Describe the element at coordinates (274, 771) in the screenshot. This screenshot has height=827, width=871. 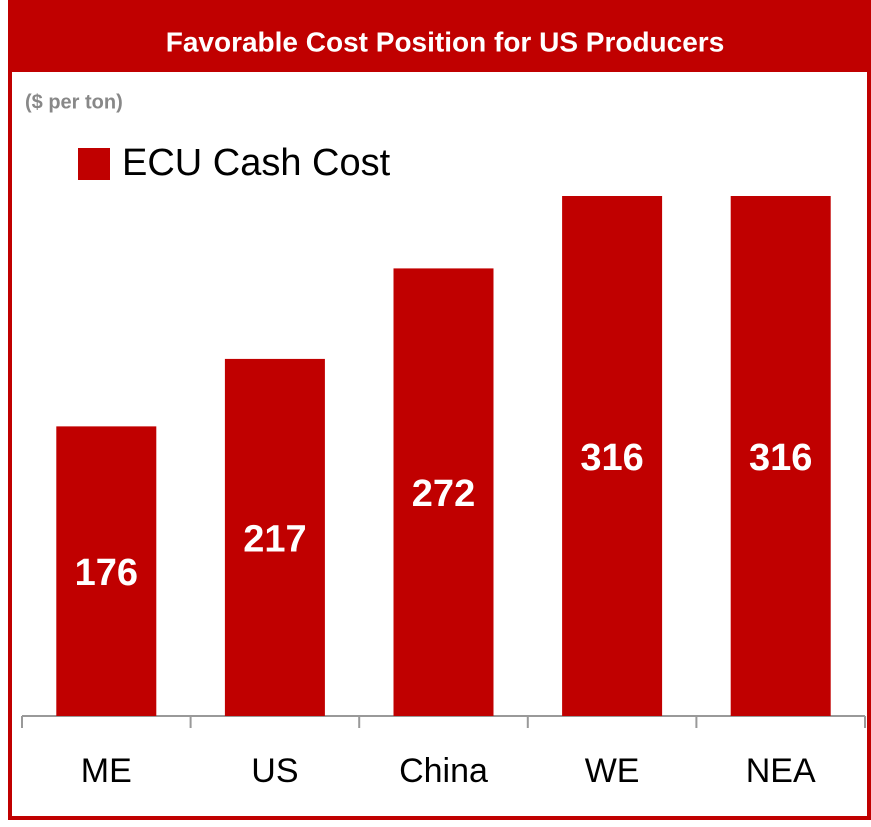
I see `x-tick-label: US` at that location.